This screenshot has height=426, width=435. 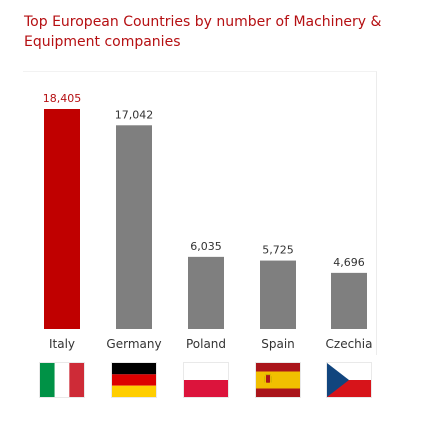 I want to click on value-label-poland: 6,035, so click(x=206, y=246).